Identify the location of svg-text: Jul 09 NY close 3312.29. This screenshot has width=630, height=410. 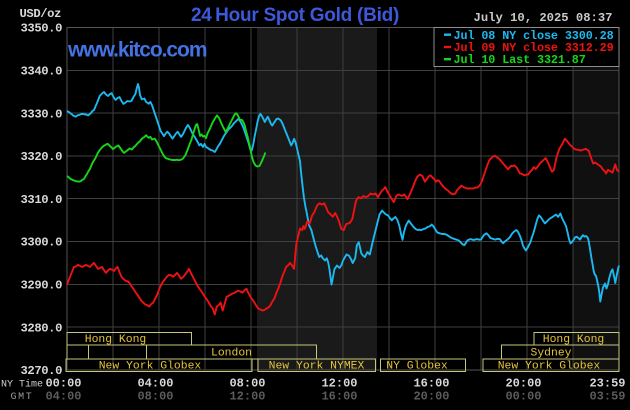
(534, 48).